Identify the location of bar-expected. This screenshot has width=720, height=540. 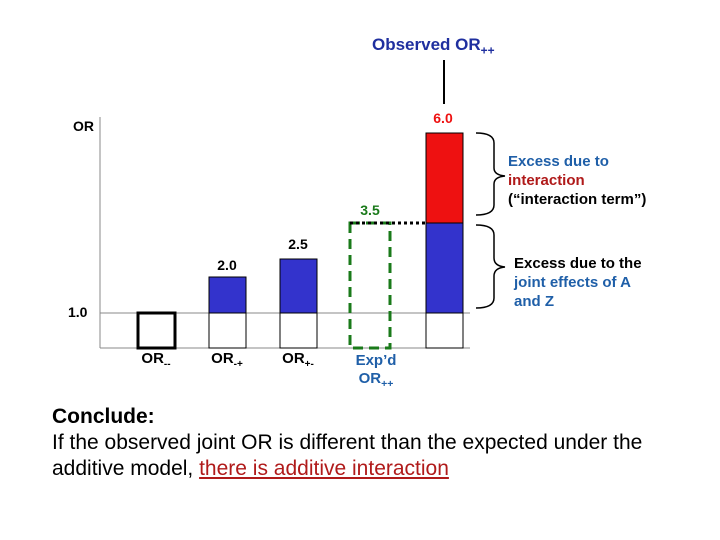
(370, 285).